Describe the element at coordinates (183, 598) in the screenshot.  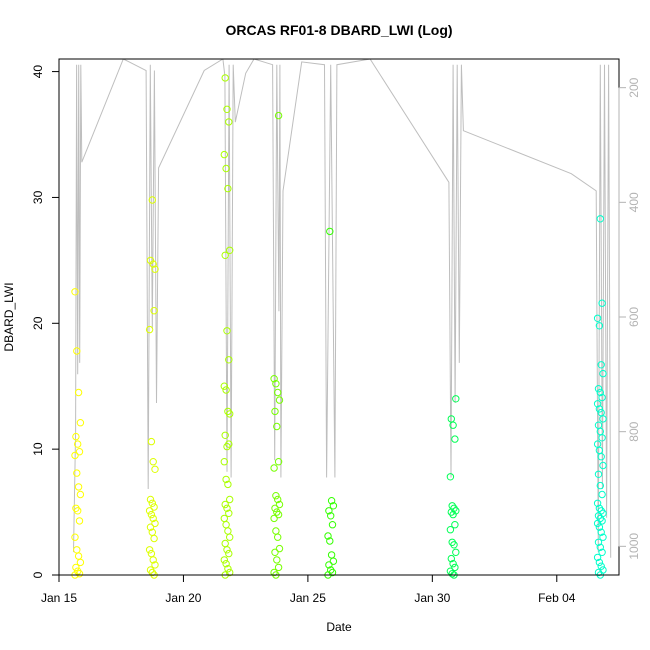
I see `x-tick-label: Jan 20` at that location.